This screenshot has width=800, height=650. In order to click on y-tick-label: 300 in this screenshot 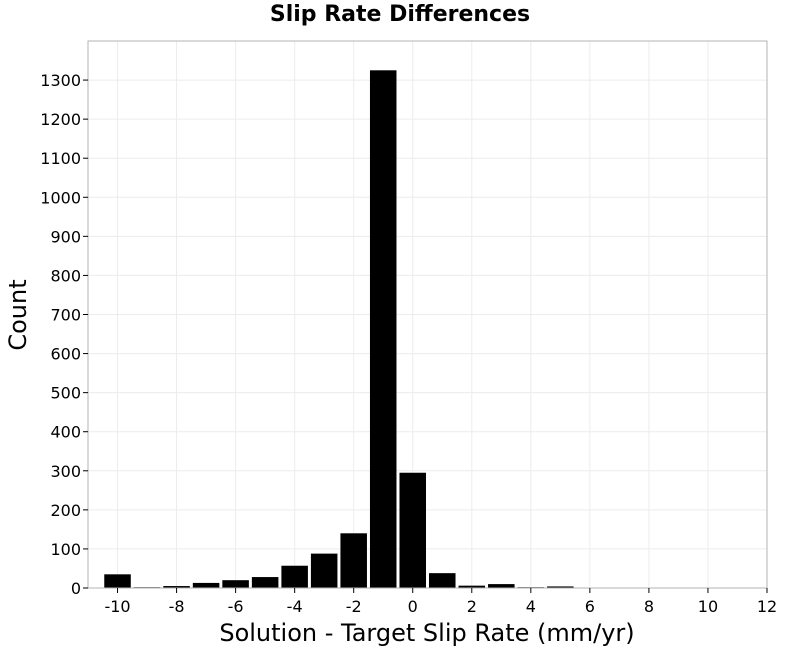, I will do `click(65, 471)`.